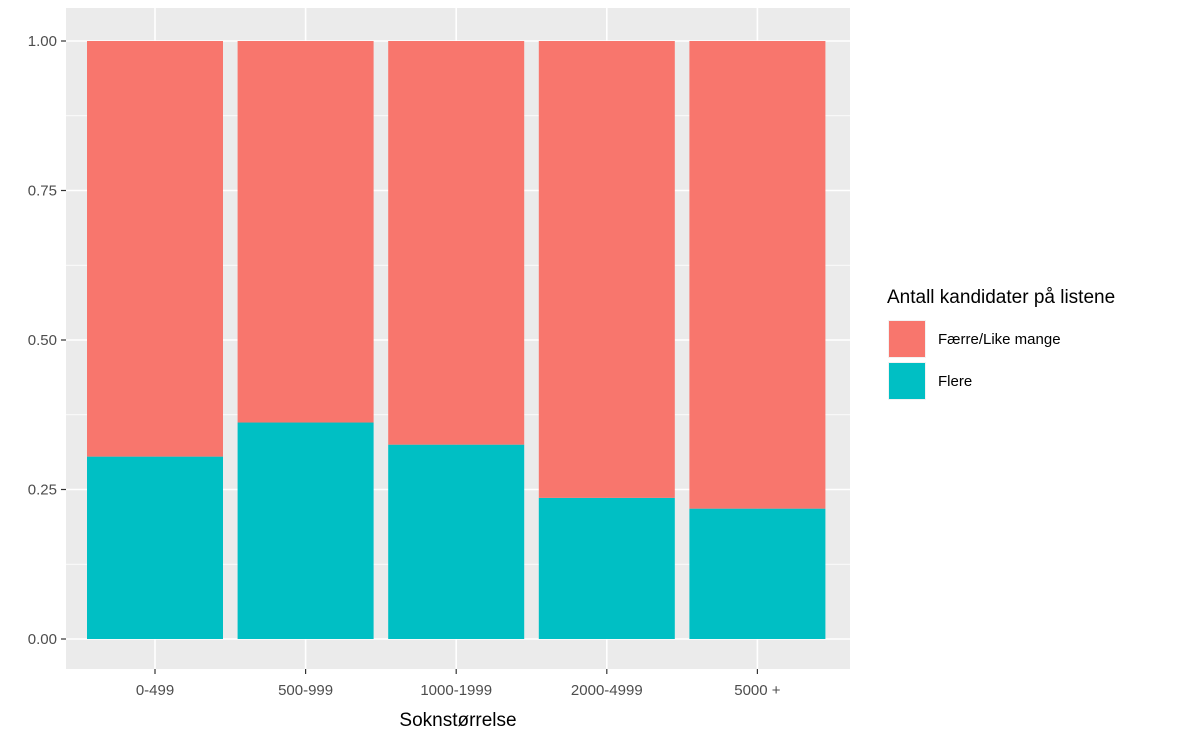  What do you see at coordinates (607, 690) in the screenshot?
I see `x-tick-label: 2000-4999` at bounding box center [607, 690].